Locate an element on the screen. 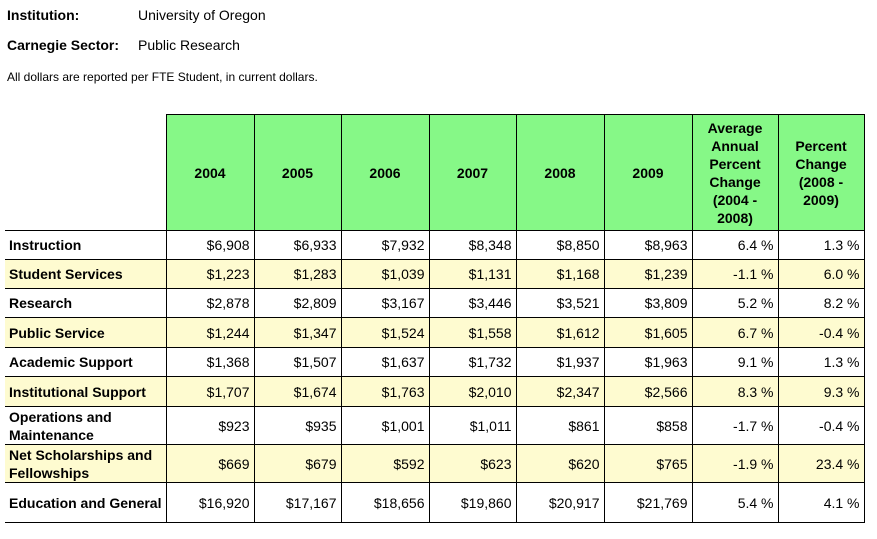  table-cell: $6,933 is located at coordinates (298, 245).